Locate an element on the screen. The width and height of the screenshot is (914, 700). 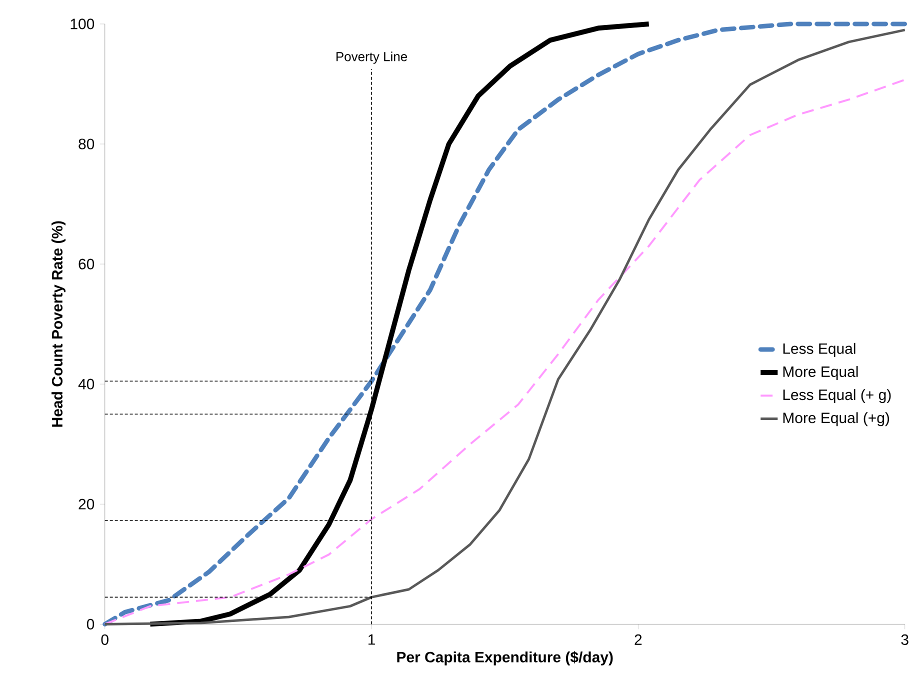
x-axis-title: Per Capita Expenditure ($/day) is located at coordinates (505, 658).